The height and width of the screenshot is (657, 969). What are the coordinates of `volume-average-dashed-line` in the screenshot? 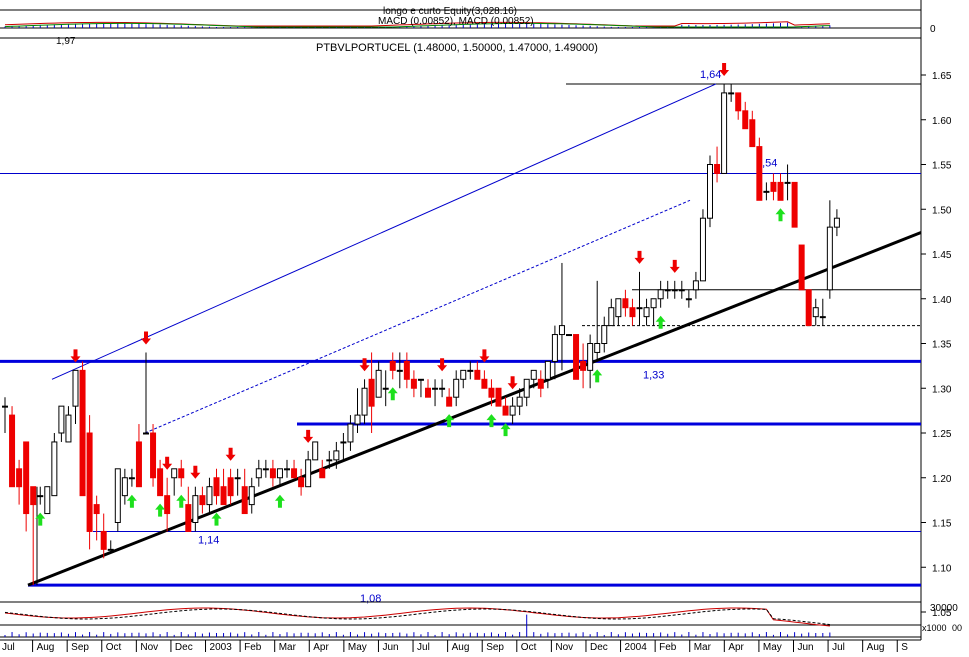 It's located at (417, 617).